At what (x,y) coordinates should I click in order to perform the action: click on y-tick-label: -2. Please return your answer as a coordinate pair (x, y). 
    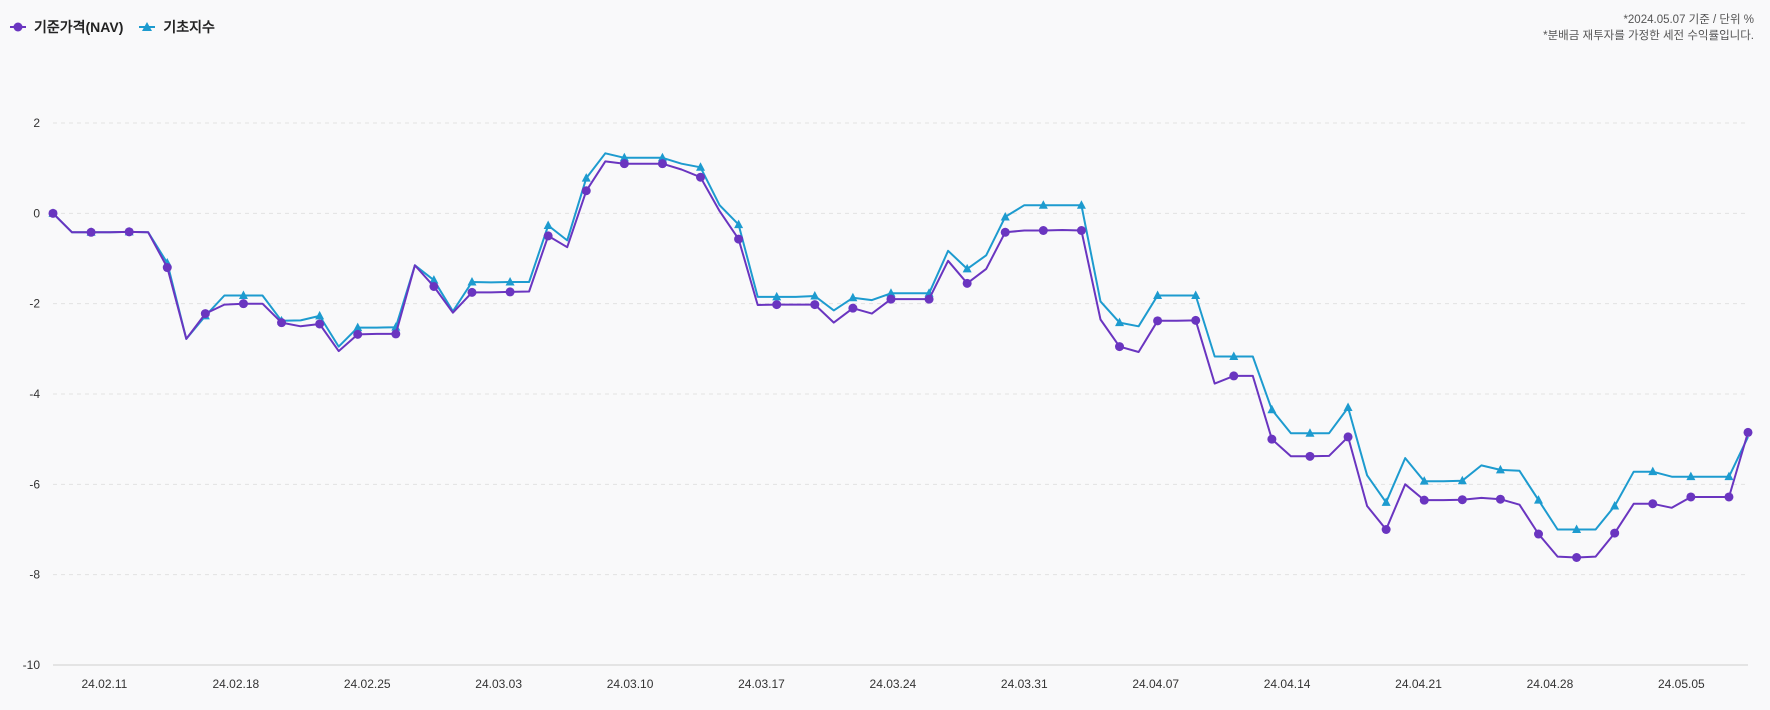
    Looking at the image, I should click on (34, 304).